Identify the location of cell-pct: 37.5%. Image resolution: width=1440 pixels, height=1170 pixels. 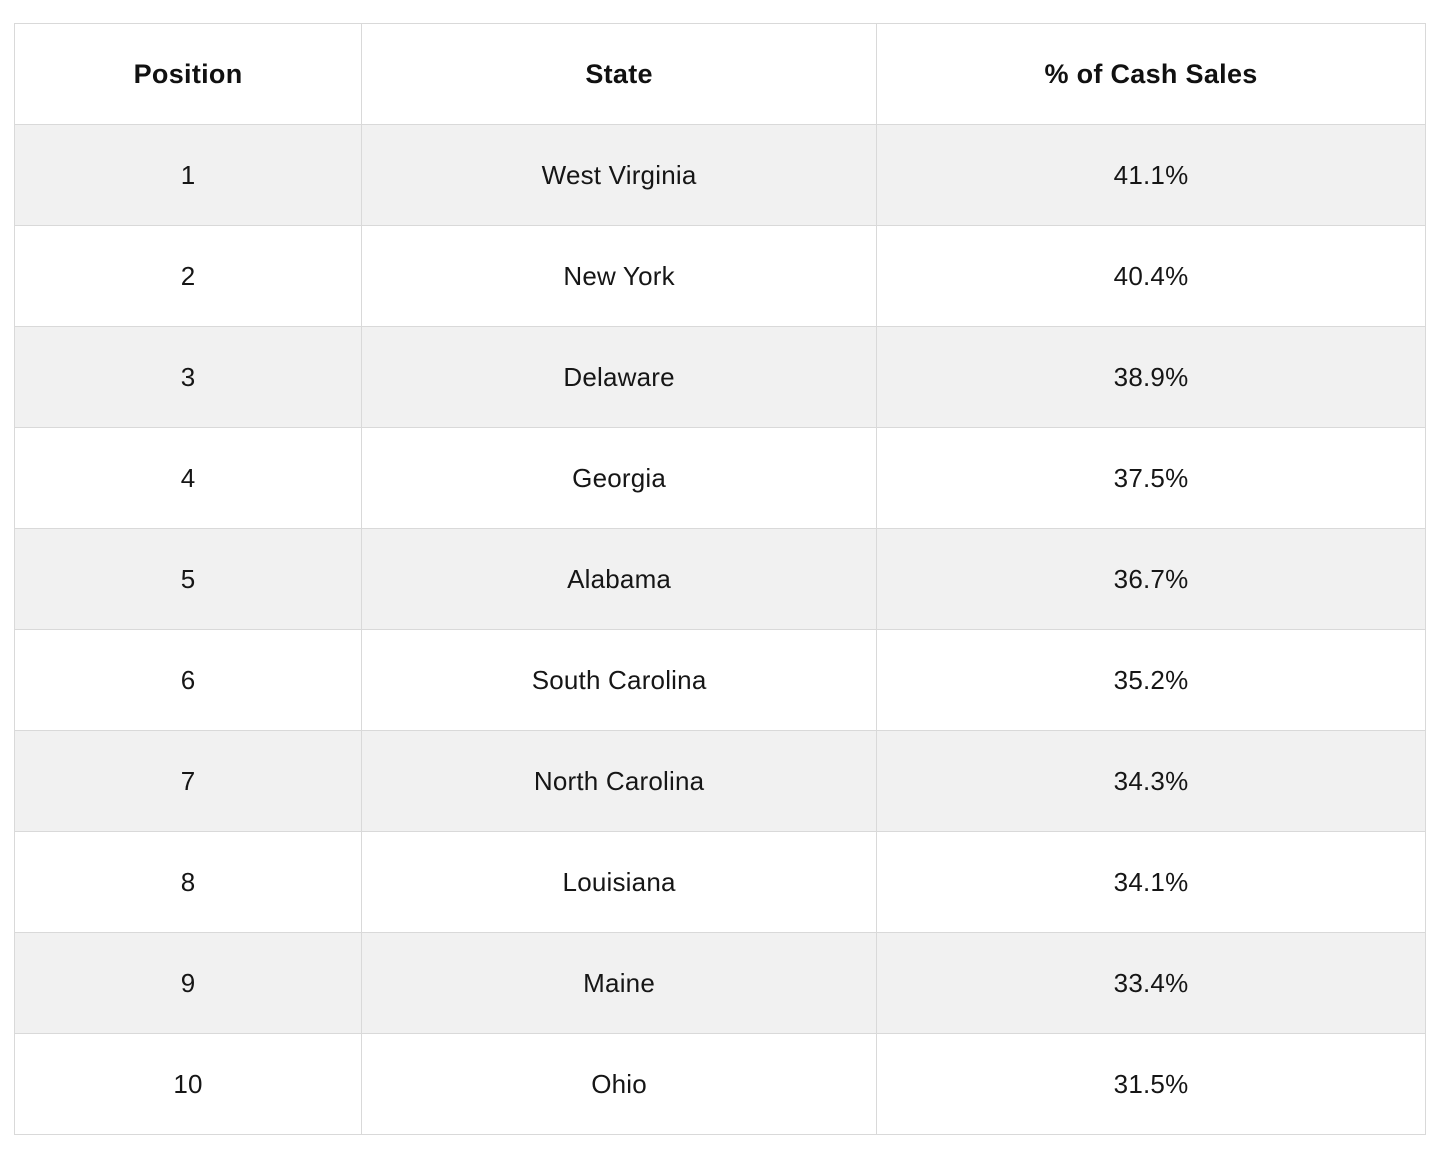
(1151, 478).